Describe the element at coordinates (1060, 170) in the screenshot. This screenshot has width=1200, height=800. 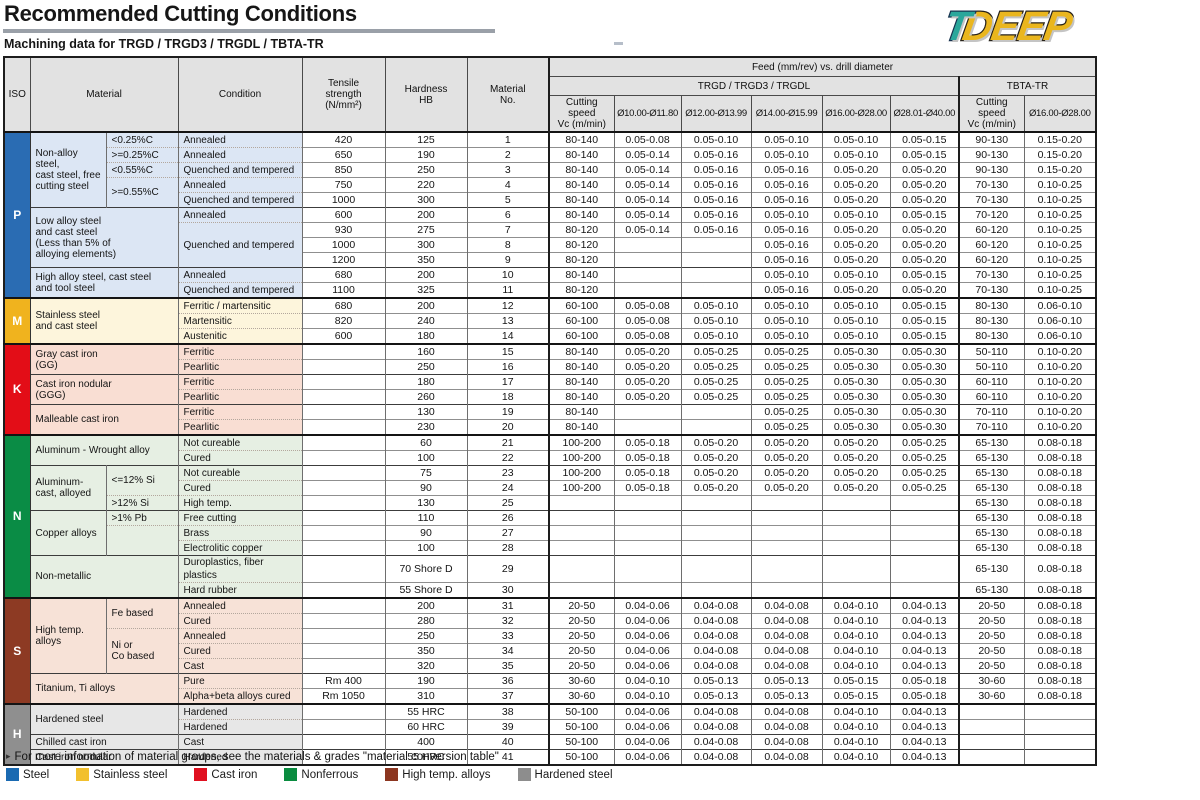
I see `feed-tbta-cell: 0.15-0.20` at that location.